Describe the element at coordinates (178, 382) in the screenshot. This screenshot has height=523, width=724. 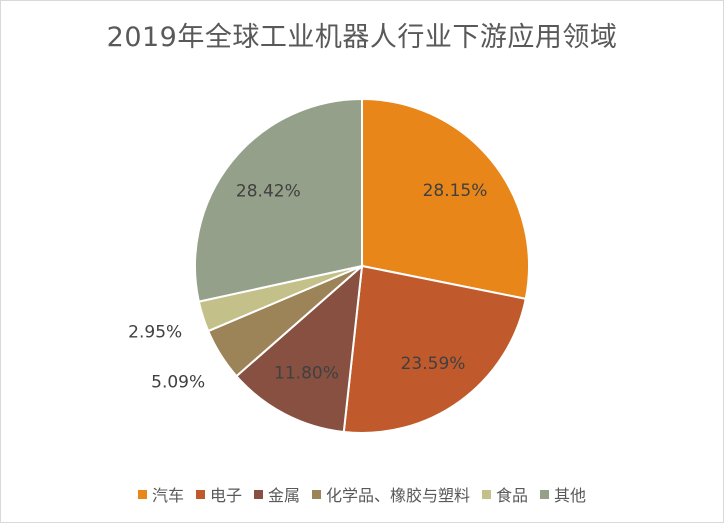
I see `slice-data-label: 5.09%` at that location.